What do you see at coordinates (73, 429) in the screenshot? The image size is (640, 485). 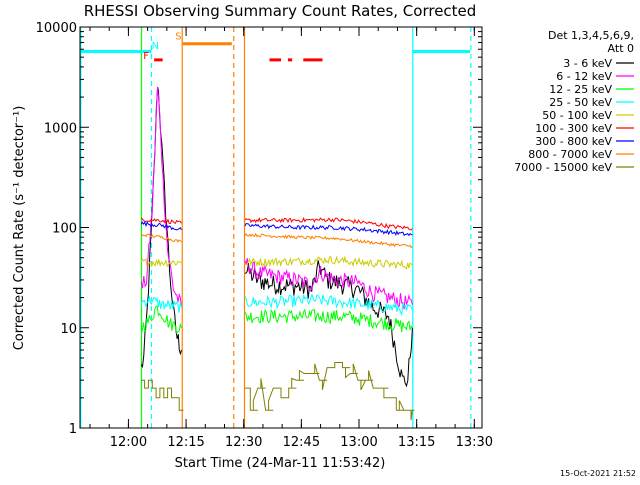 I see `y-tick-label-1: 1` at bounding box center [73, 429].